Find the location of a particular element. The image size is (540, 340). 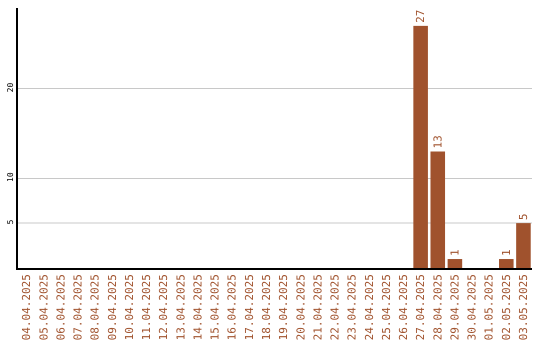

x-tick-label: 26.04.2025 is located at coordinates (403, 307).